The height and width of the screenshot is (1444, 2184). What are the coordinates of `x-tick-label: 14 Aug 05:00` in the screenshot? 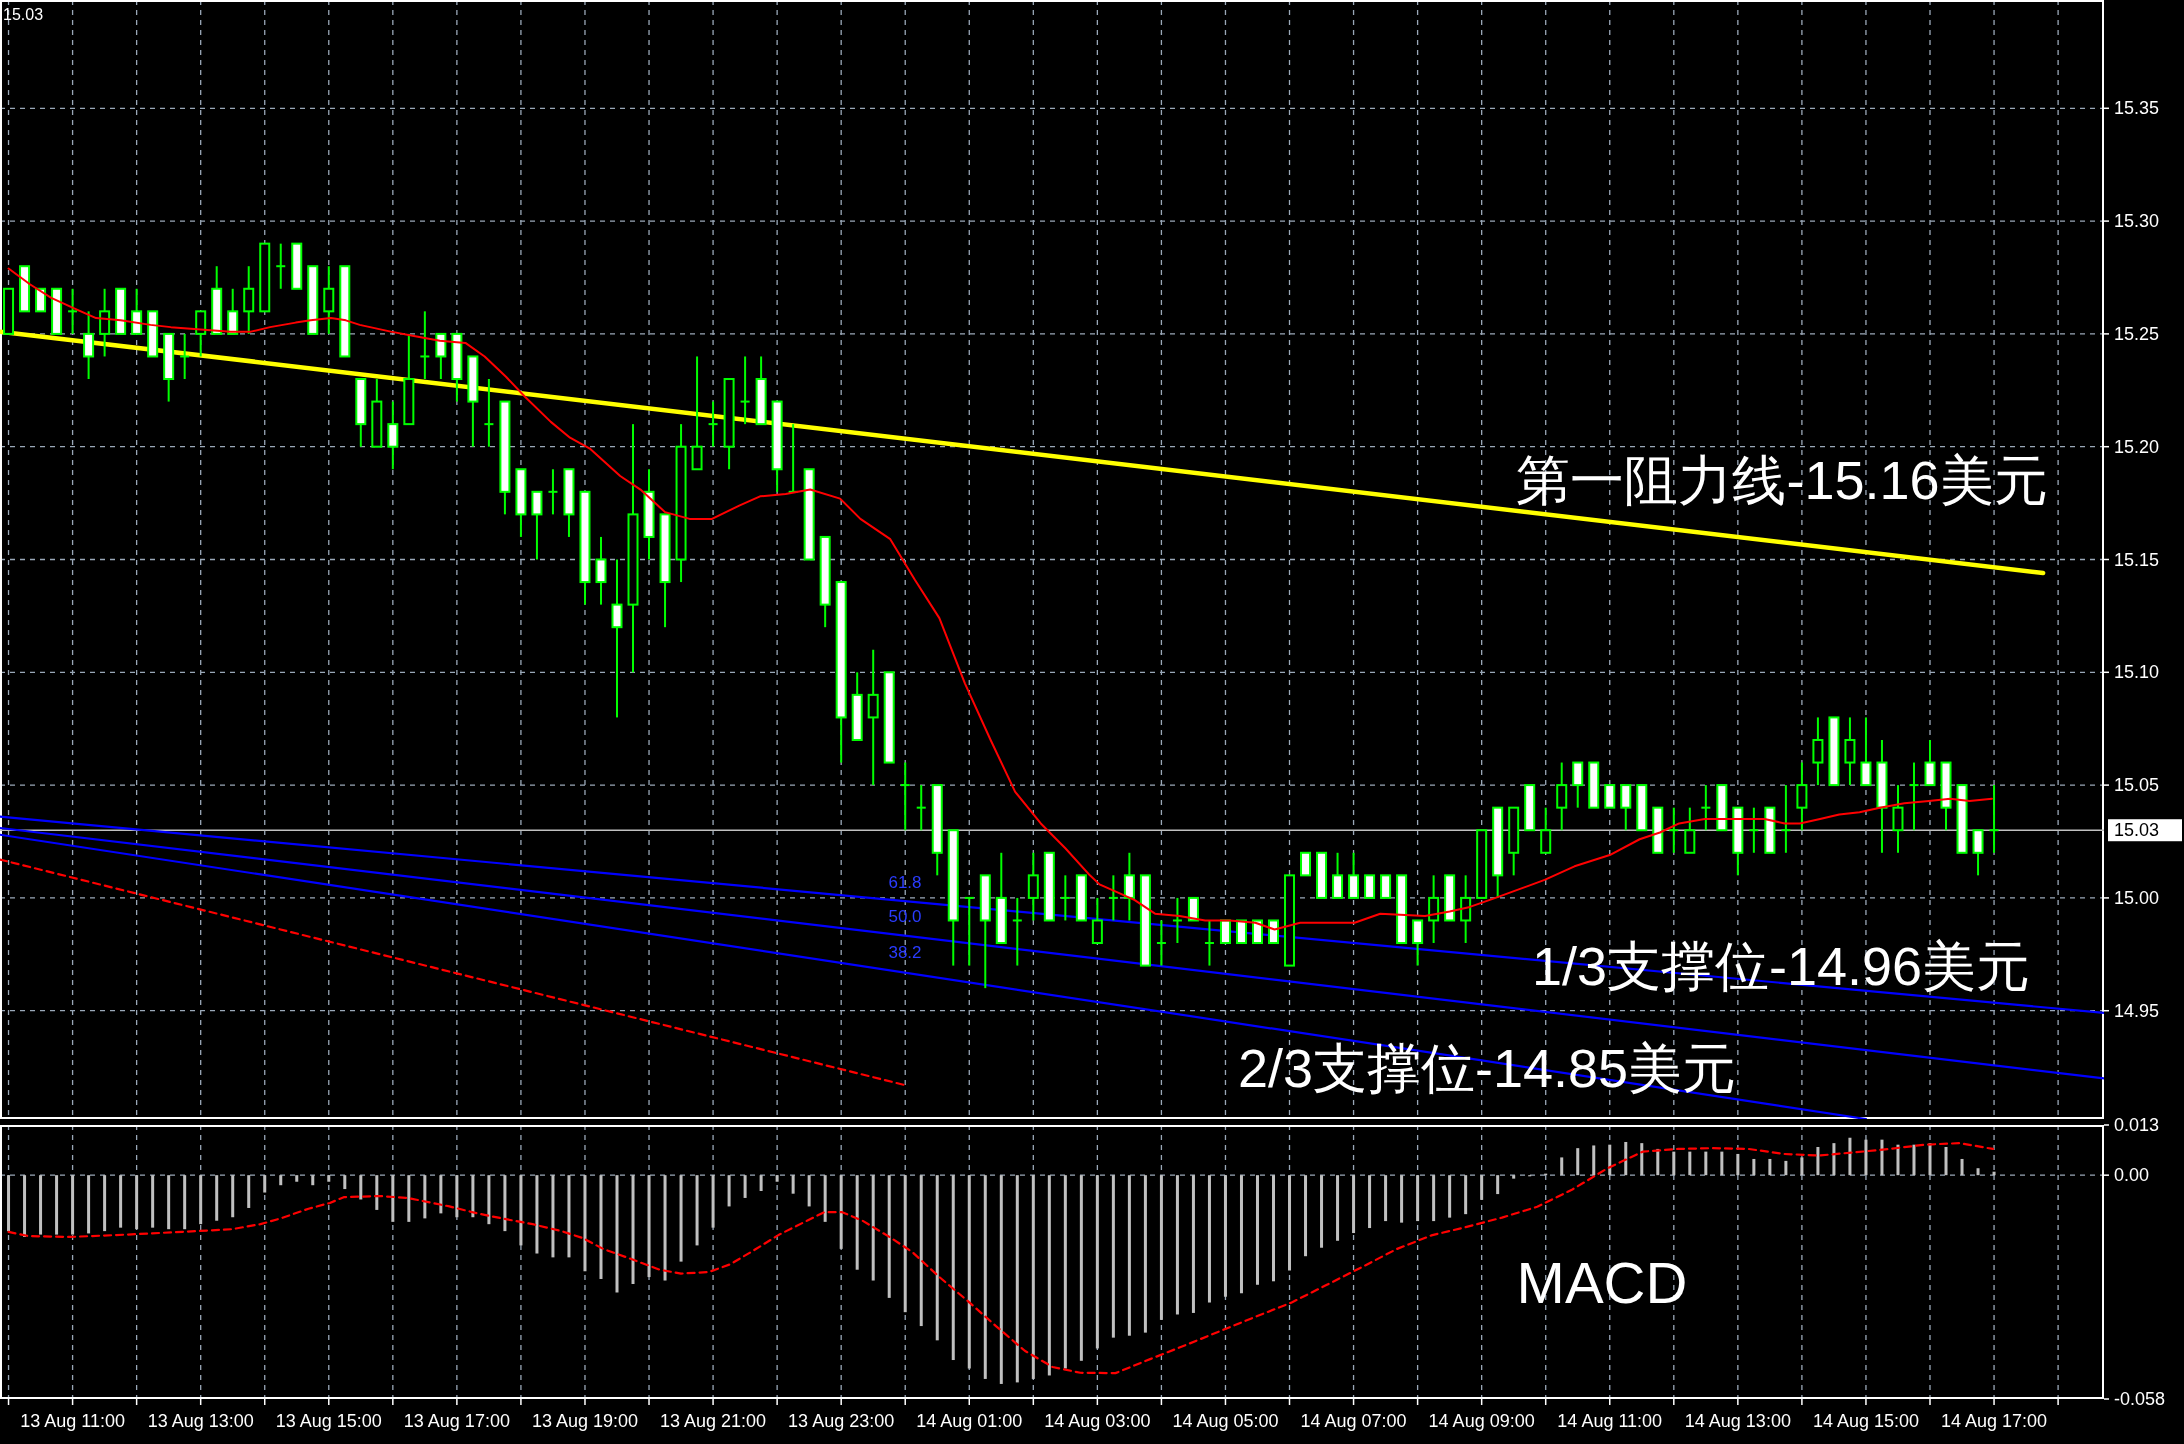 It's located at (1225, 1421).